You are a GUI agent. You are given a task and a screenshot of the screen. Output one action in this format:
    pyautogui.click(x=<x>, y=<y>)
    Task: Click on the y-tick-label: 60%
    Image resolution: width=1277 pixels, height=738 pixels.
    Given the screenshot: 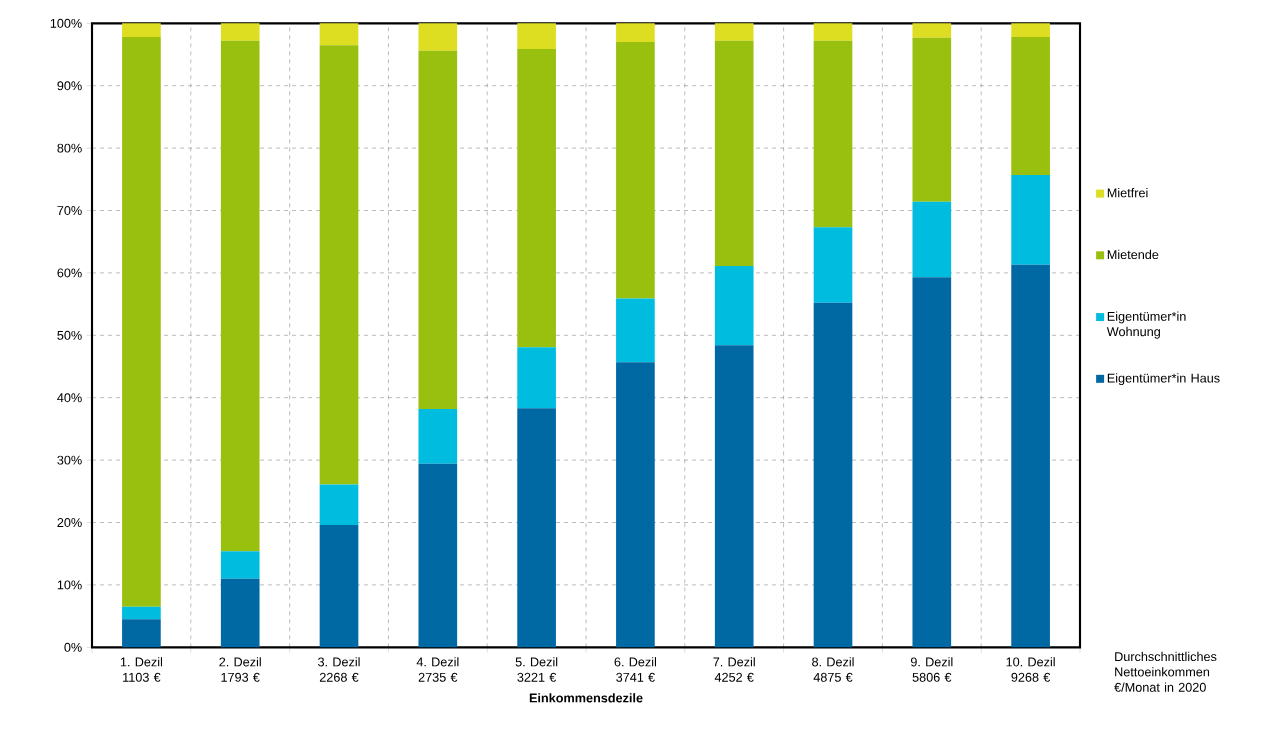 What is the action you would take?
    pyautogui.click(x=69, y=273)
    